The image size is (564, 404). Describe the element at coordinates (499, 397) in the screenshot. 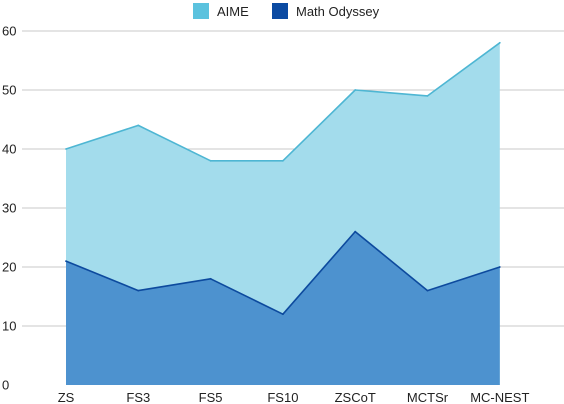

I see `x-tick-label: MC-NEST` at that location.